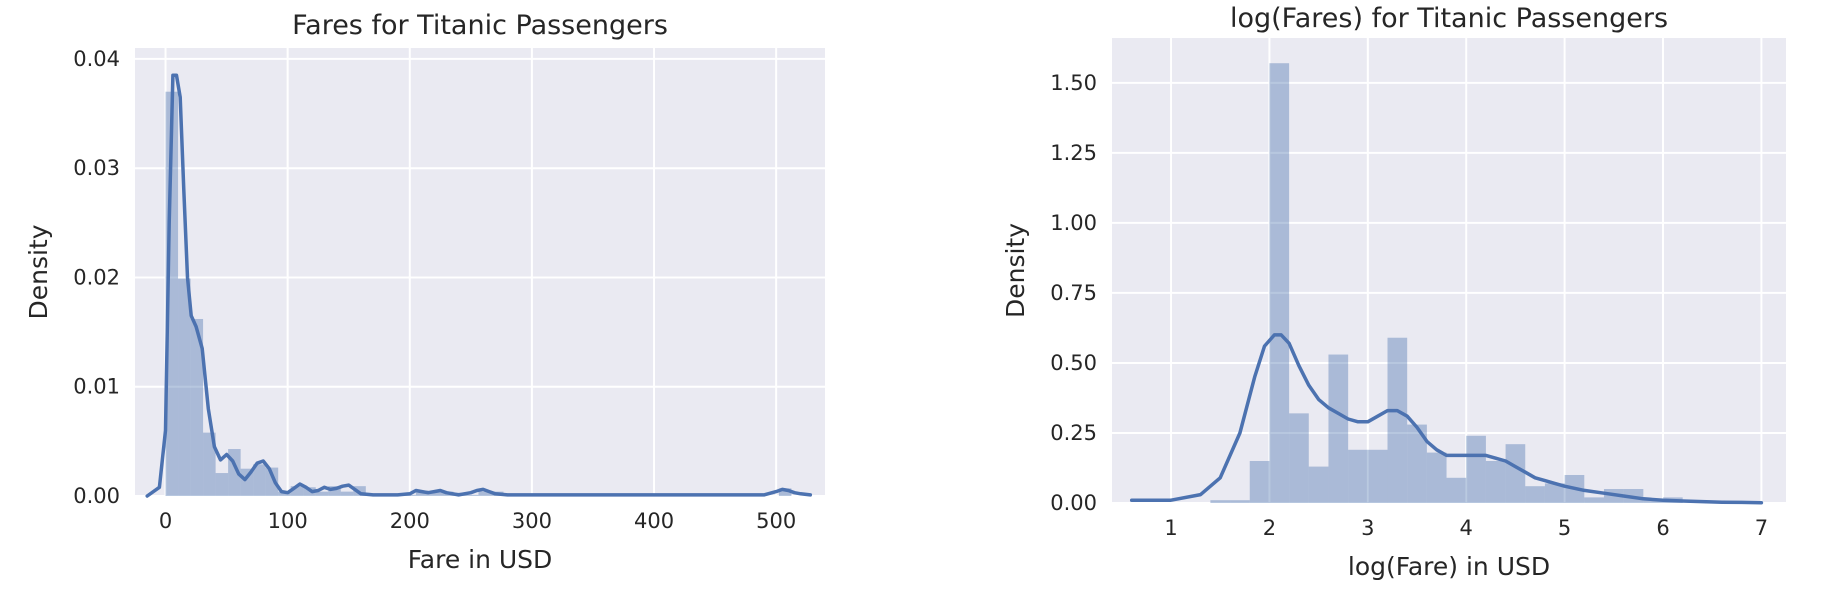  What do you see at coordinates (654, 521) in the screenshot?
I see `x-tick-label: 400` at bounding box center [654, 521].